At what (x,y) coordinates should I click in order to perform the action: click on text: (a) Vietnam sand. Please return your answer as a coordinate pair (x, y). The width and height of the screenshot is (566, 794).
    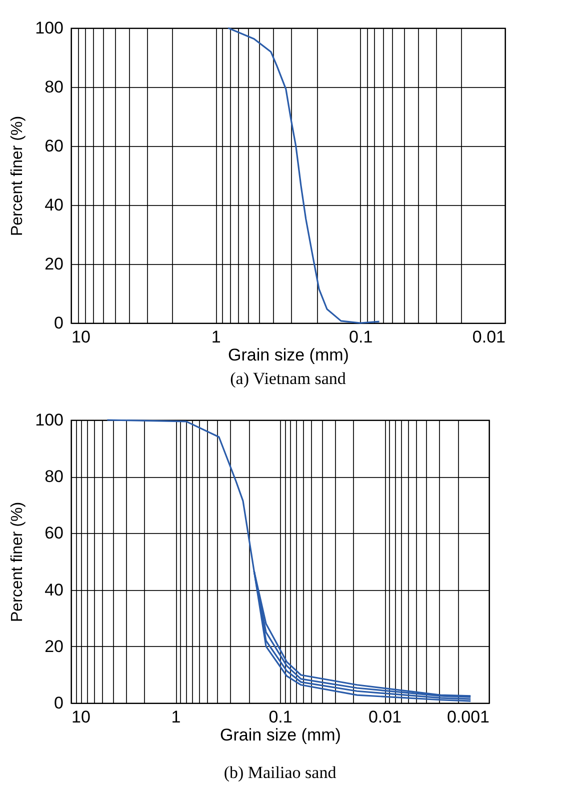
    Looking at the image, I should click on (288, 378).